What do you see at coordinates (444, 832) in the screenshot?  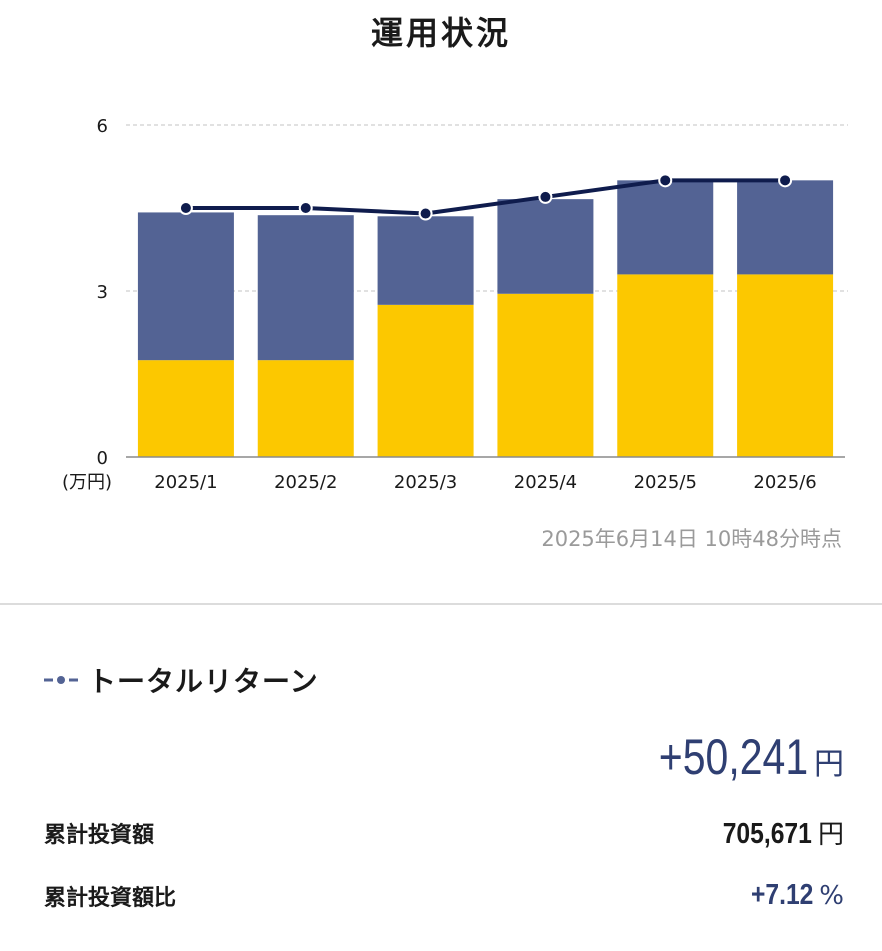 I see `cumulative-investment-row: 累計投資額 705,671 円` at bounding box center [444, 832].